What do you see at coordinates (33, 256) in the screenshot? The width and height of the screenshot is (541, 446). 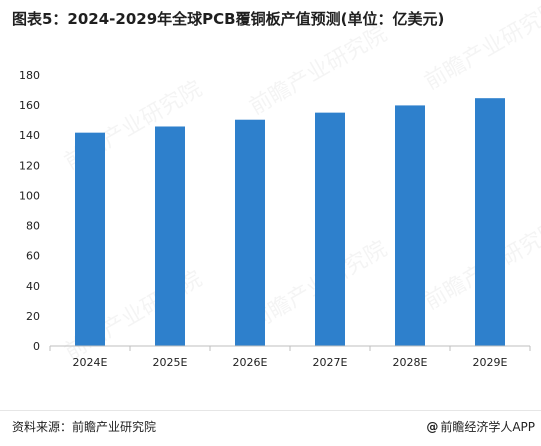 I see `y-tick-label: 60` at bounding box center [33, 256].